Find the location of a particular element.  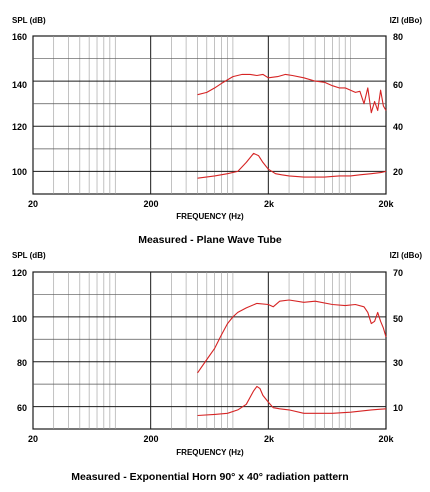

chart-1-series is located at coordinates (292, 126).